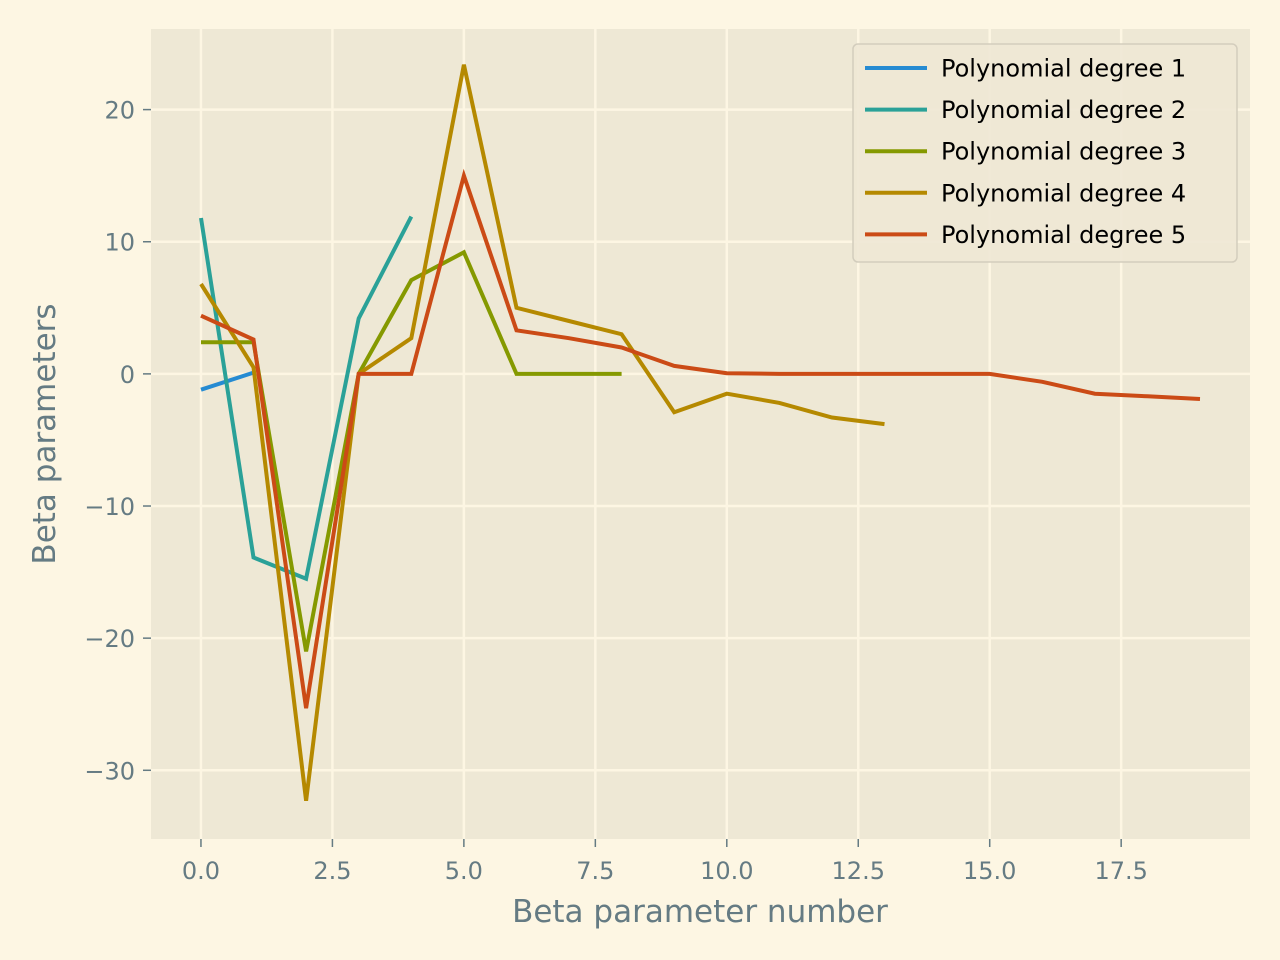  What do you see at coordinates (109, 771) in the screenshot?
I see `y-tick-label: −30` at bounding box center [109, 771].